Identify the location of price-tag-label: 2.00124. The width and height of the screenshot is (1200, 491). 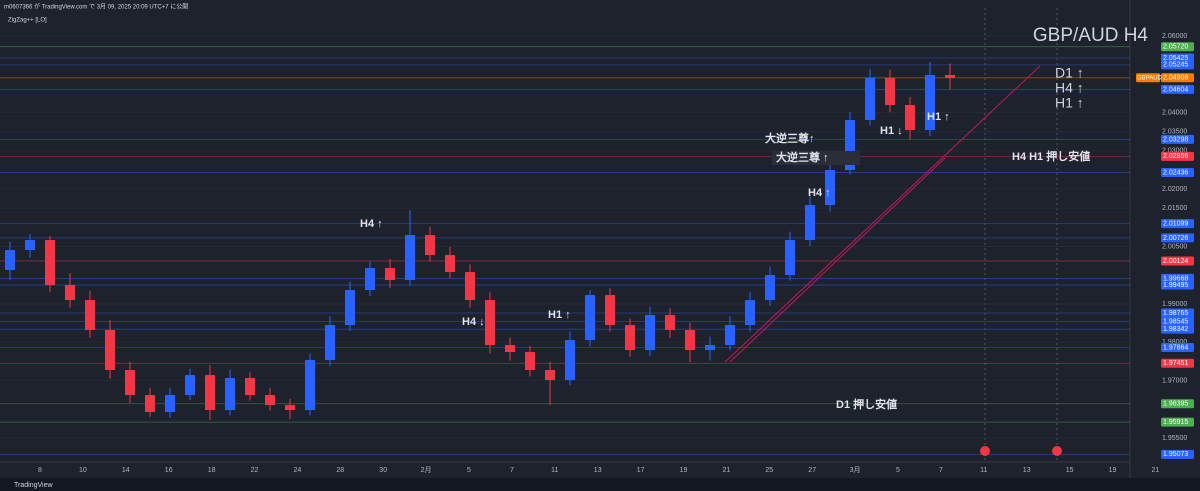
(1175, 261).